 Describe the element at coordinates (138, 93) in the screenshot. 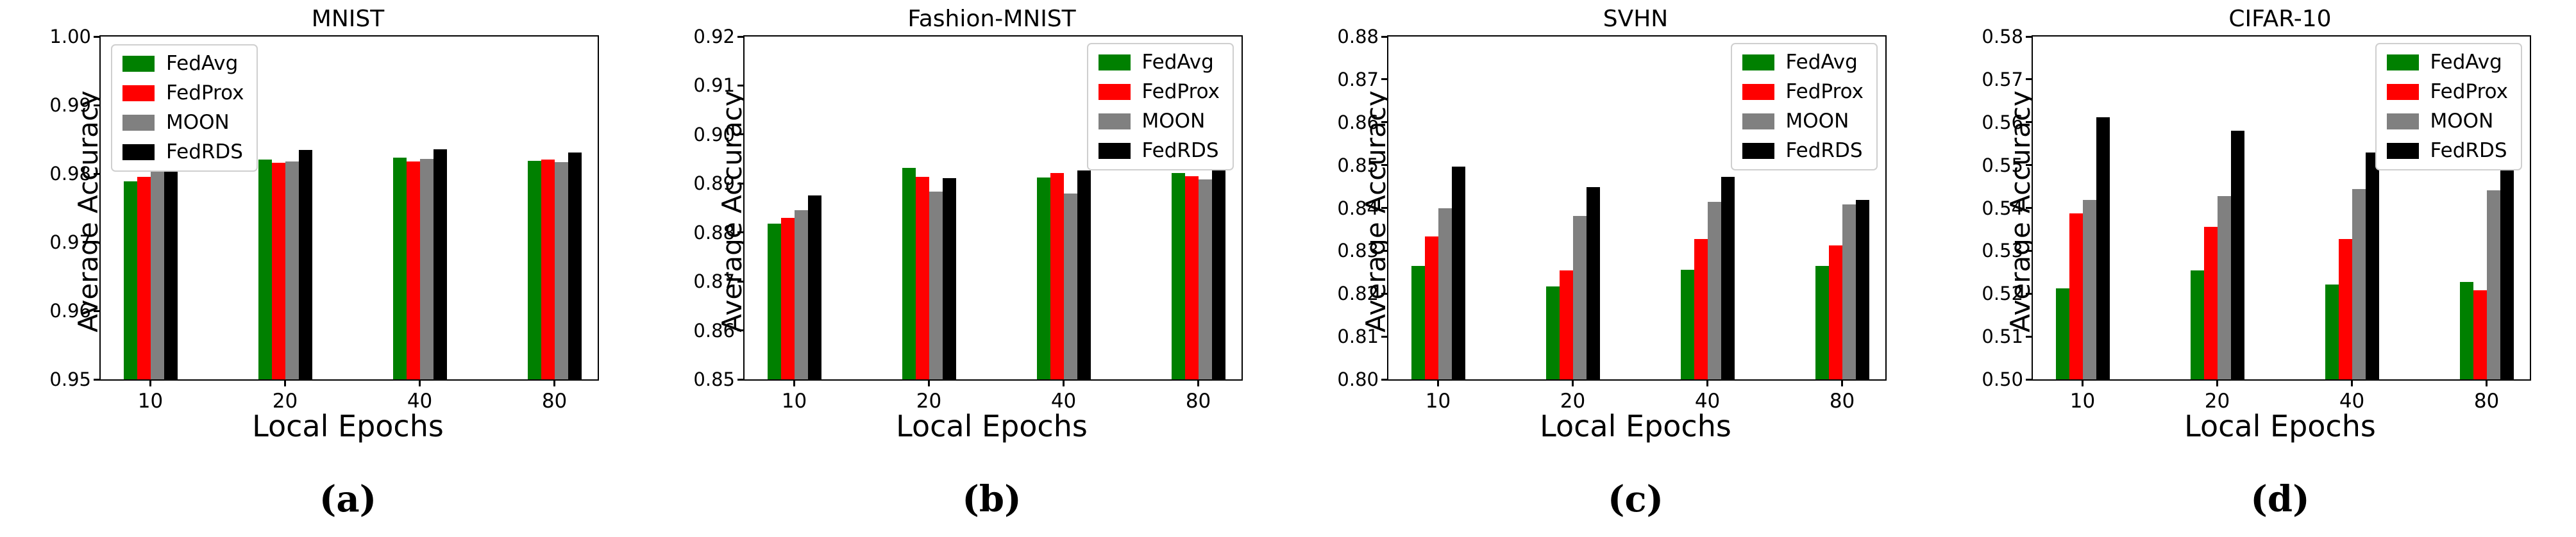

I see `fedprox-color-swatch` at that location.